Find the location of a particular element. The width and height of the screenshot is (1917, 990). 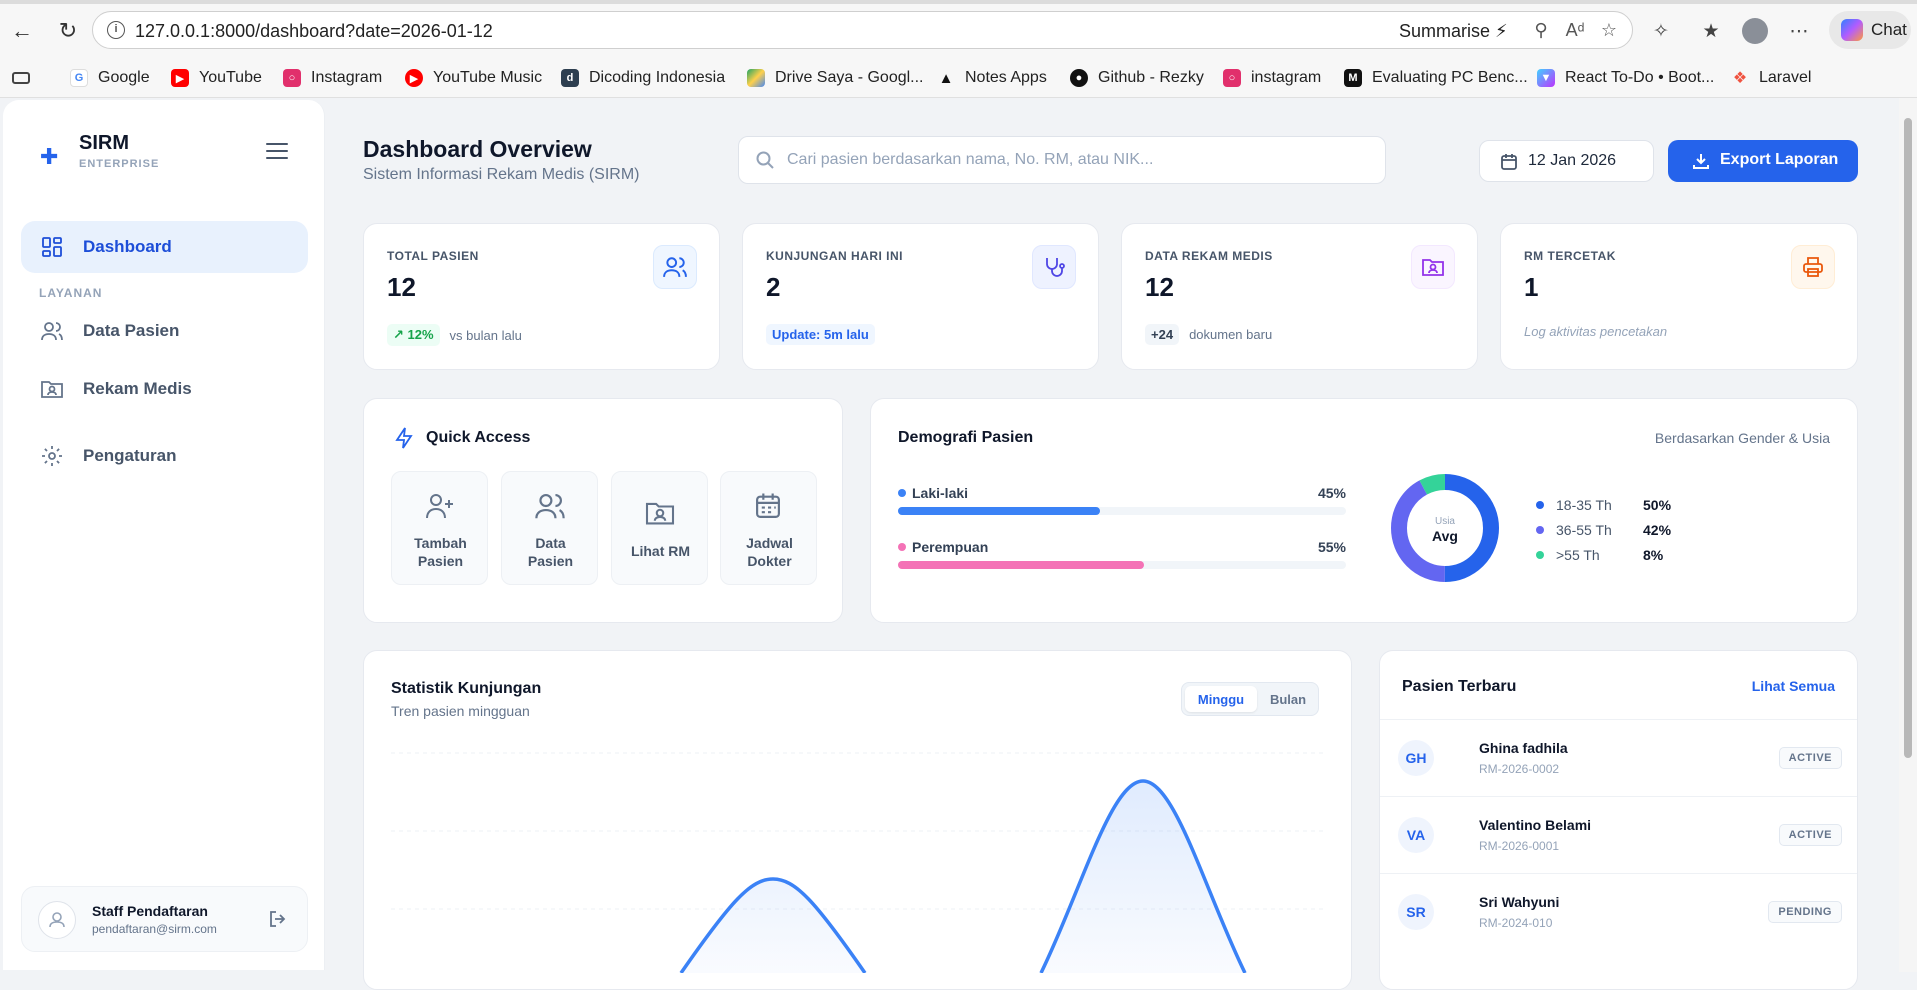

bookmark-label: Notes Apps is located at coordinates (1006, 77).